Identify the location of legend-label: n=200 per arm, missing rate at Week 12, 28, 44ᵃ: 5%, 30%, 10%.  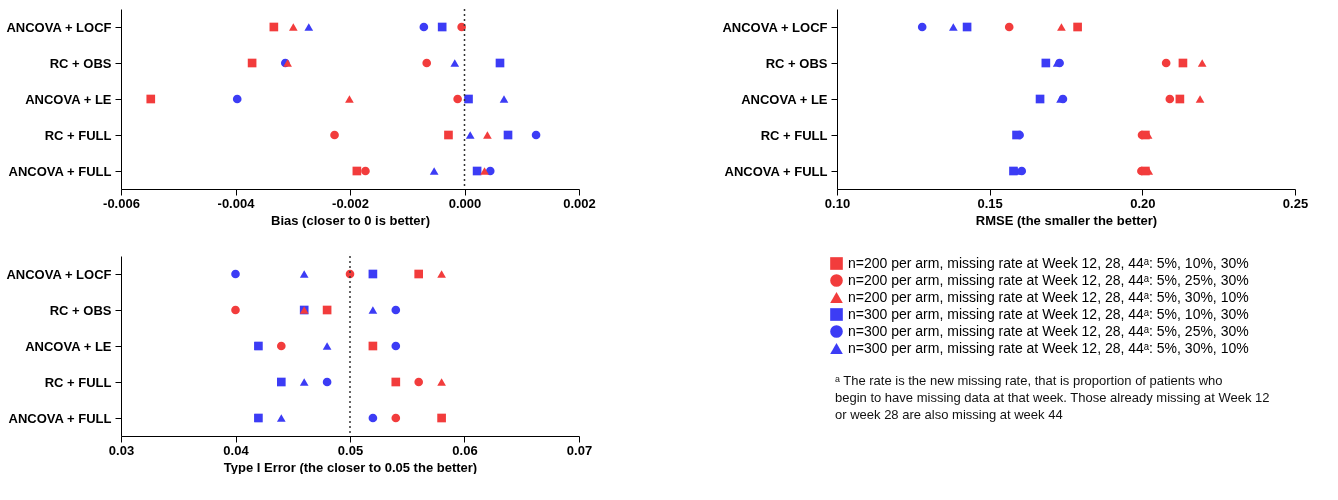
(1048, 296).